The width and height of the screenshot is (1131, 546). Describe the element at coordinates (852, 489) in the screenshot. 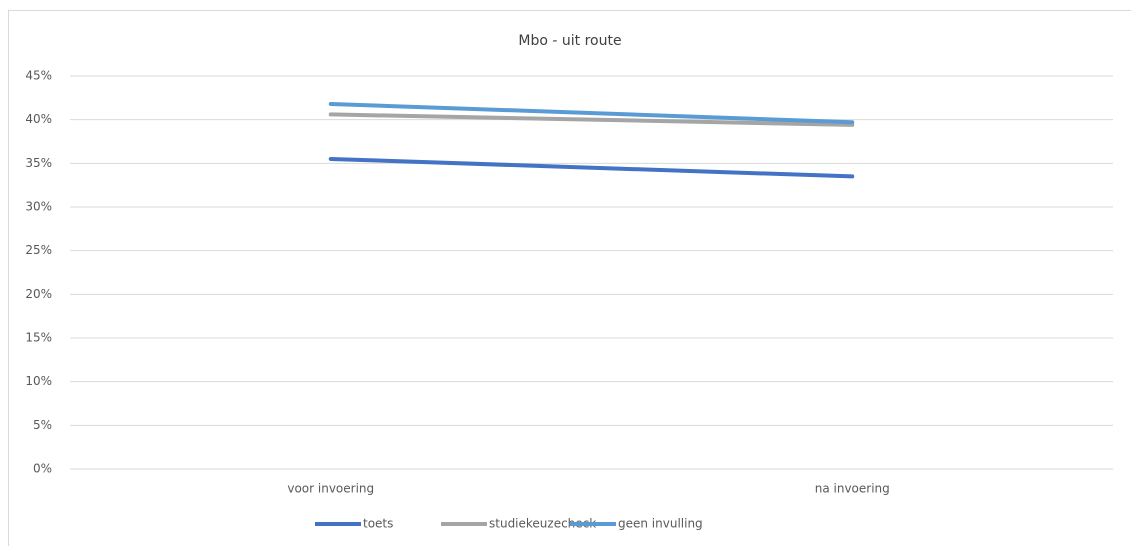

I see `x-tick-label: na invoering` at that location.